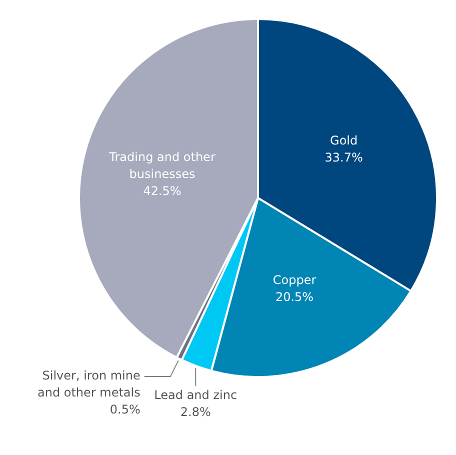 Image resolution: width=456 pixels, height=455 pixels. I want to click on data-label: 0.5%, so click(125, 409).